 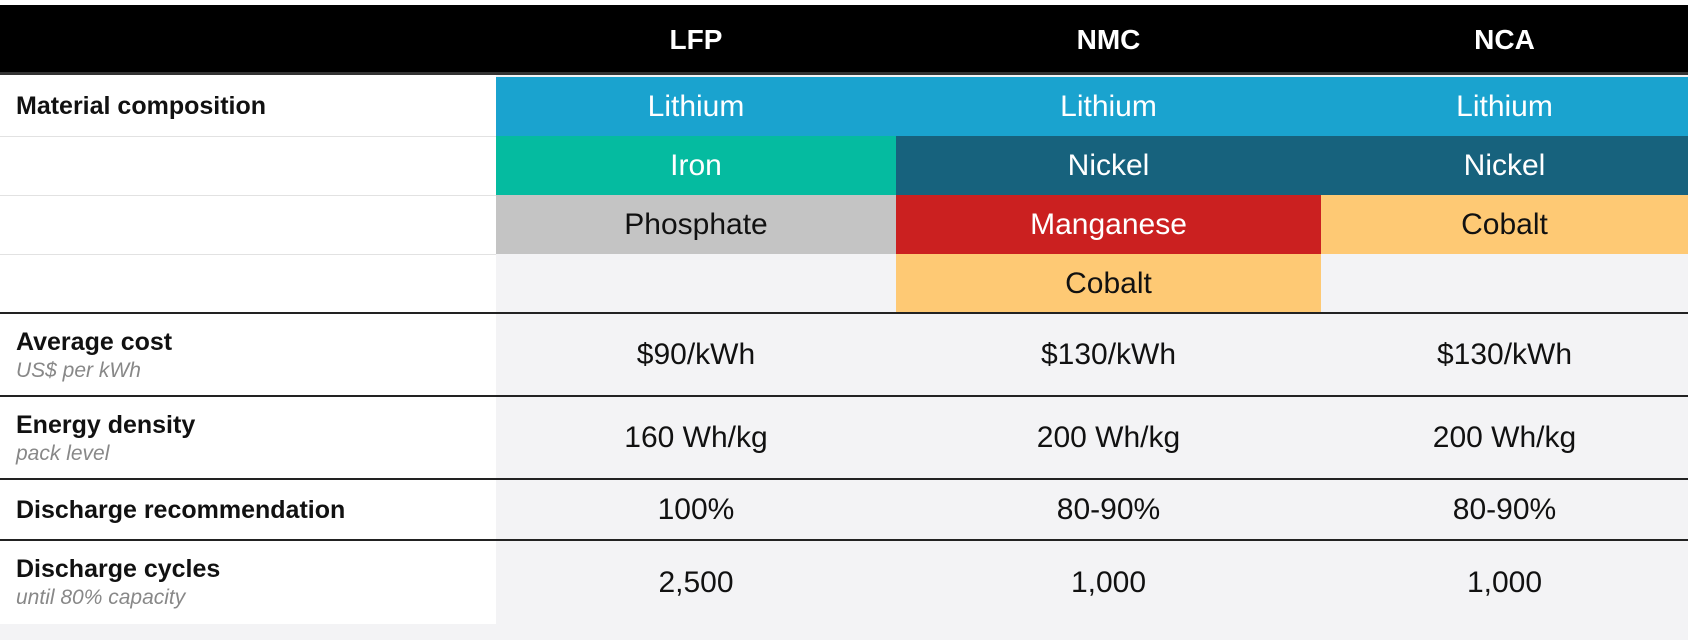 I want to click on label-text: Material composition, so click(x=141, y=106).